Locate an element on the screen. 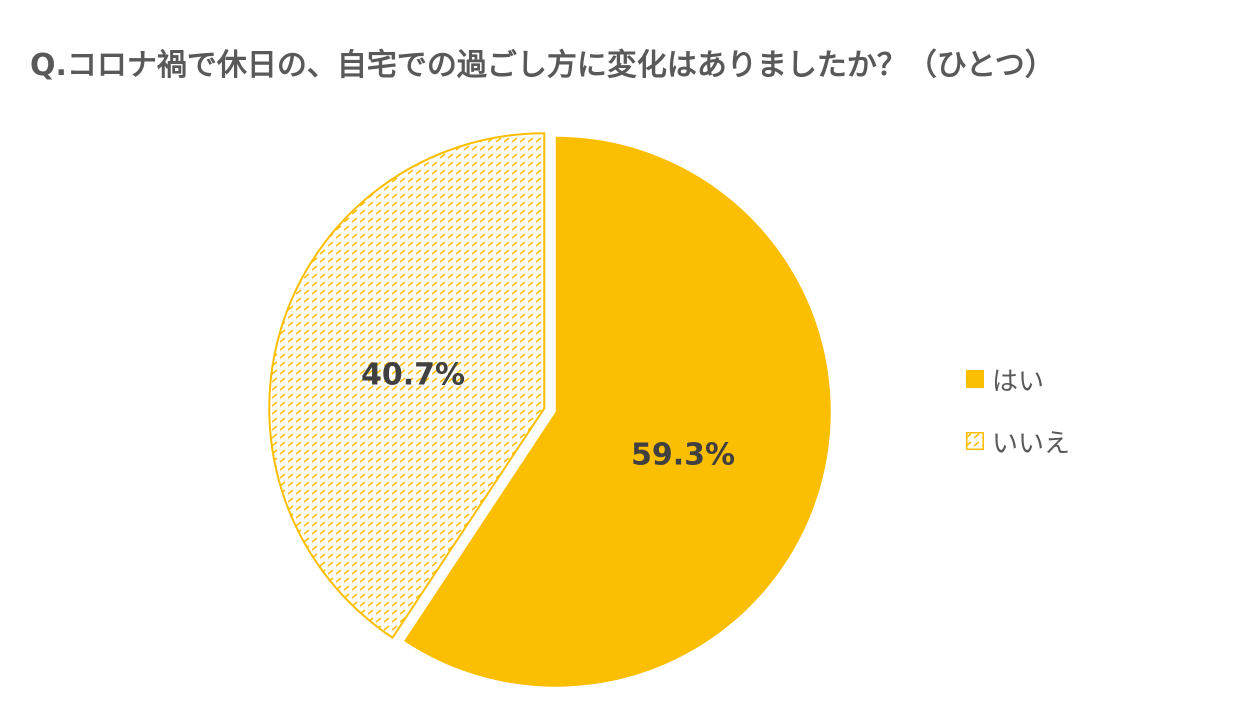 Image resolution: width=1241 pixels, height=714 pixels. legend-item-no: いいえ is located at coordinates (1018, 441).